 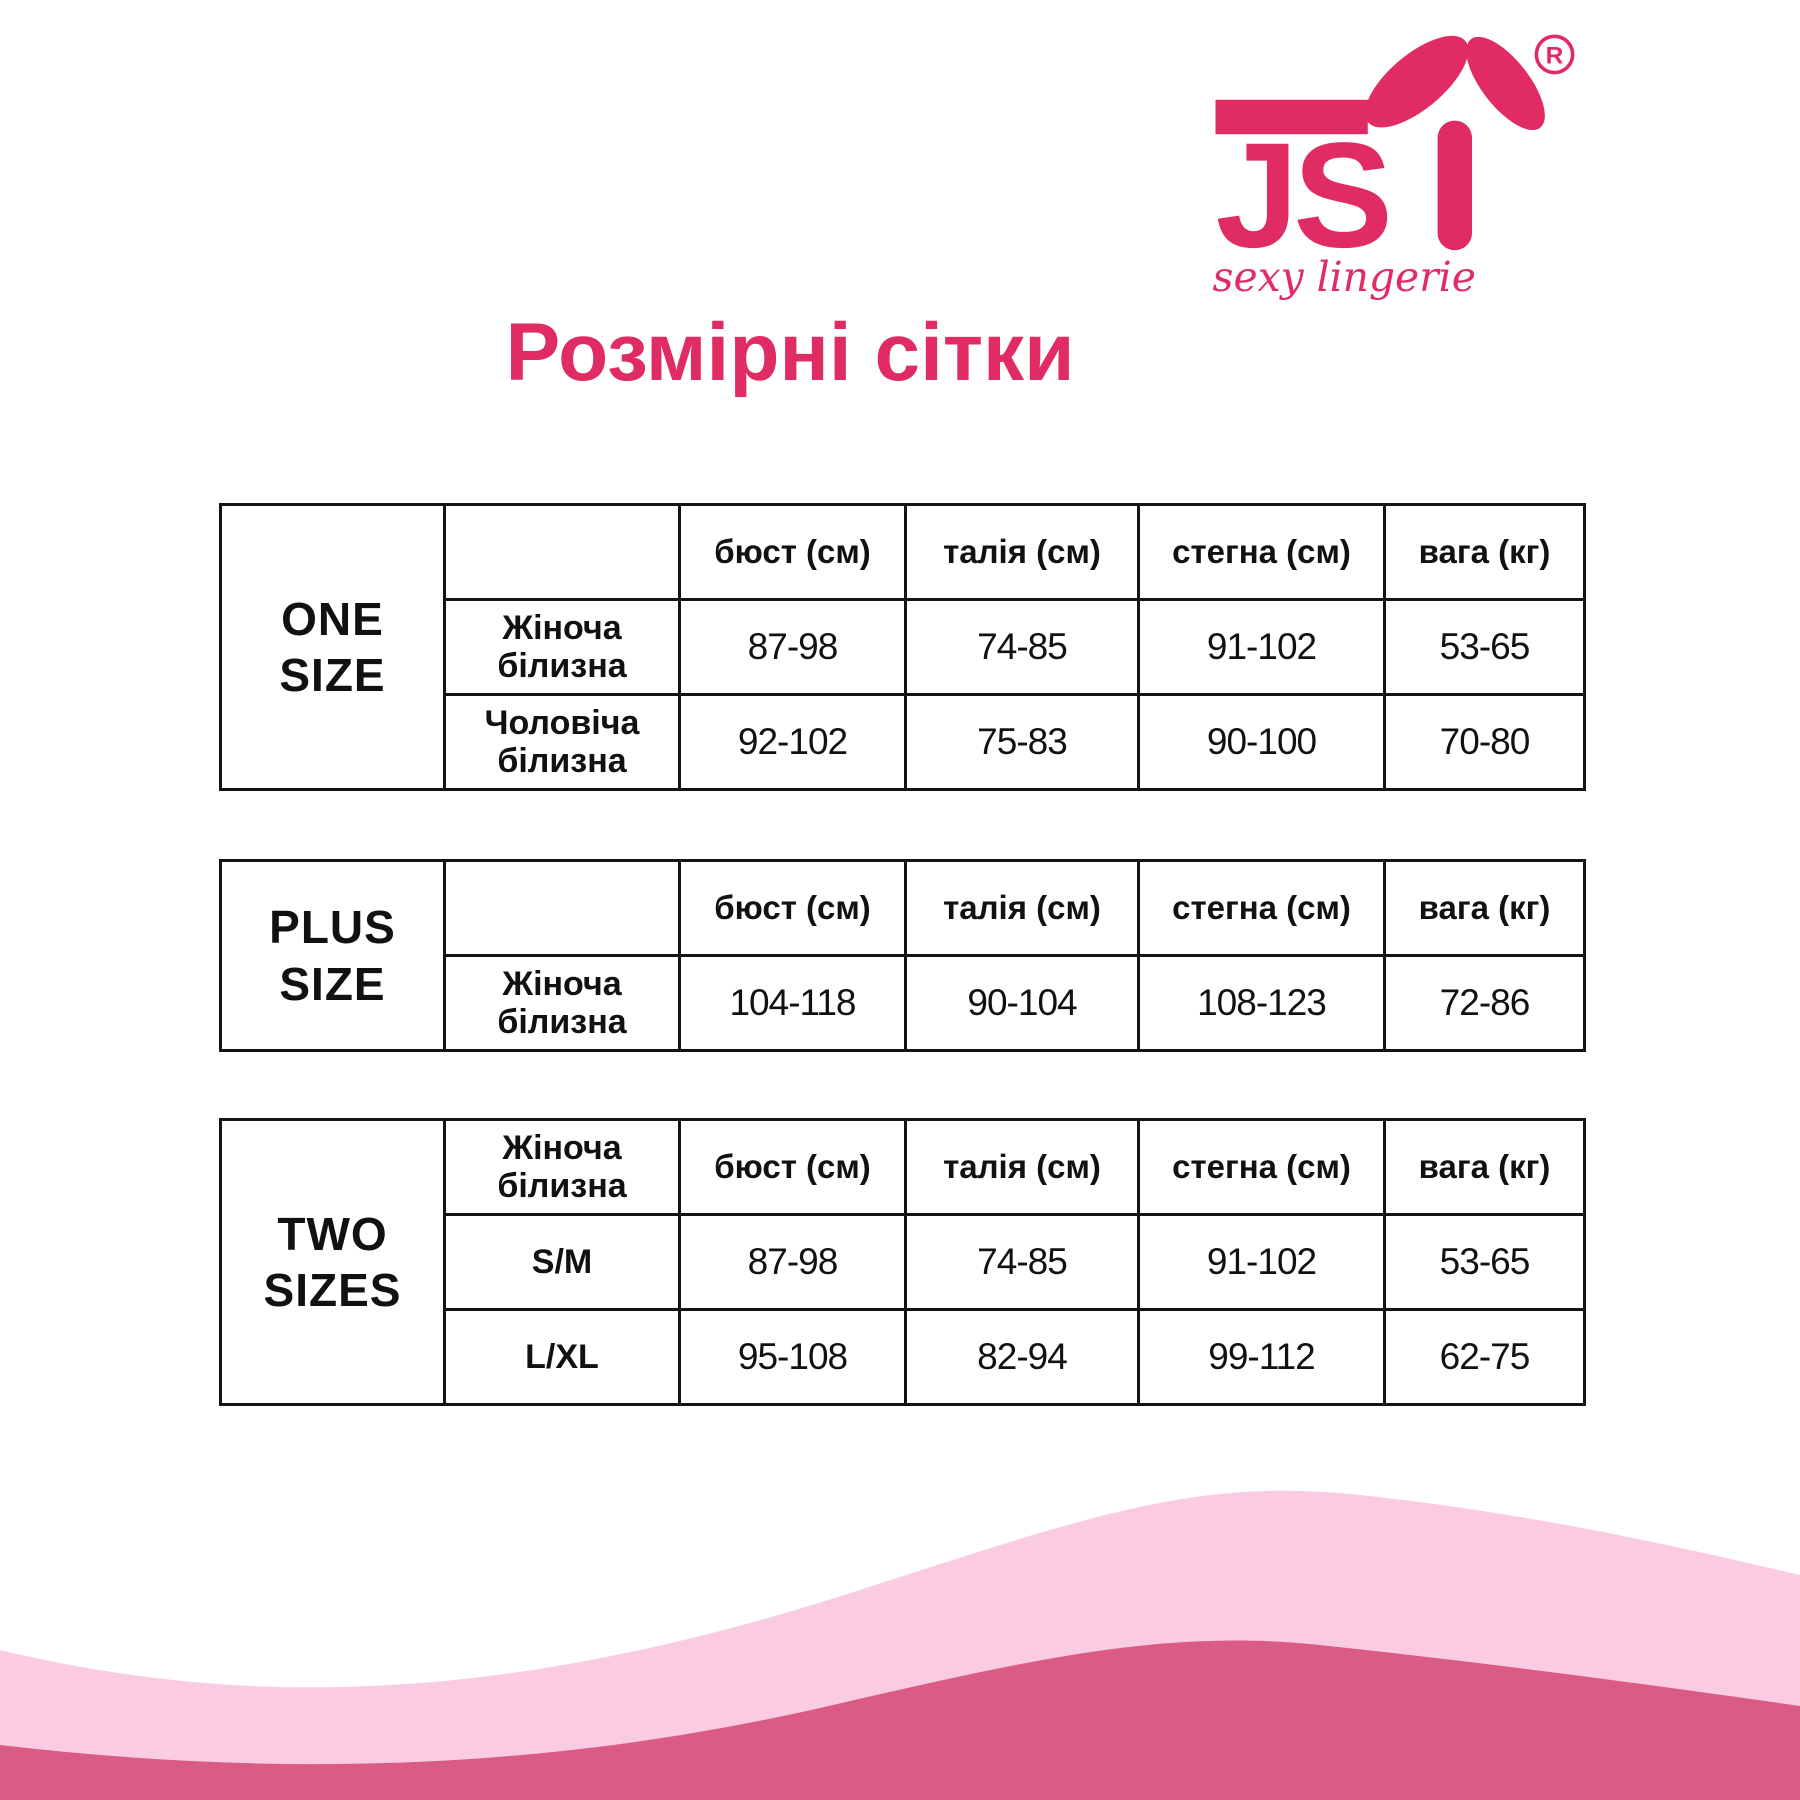 What do you see at coordinates (1261, 1003) in the screenshot?
I see `value-cell: 108-123` at bounding box center [1261, 1003].